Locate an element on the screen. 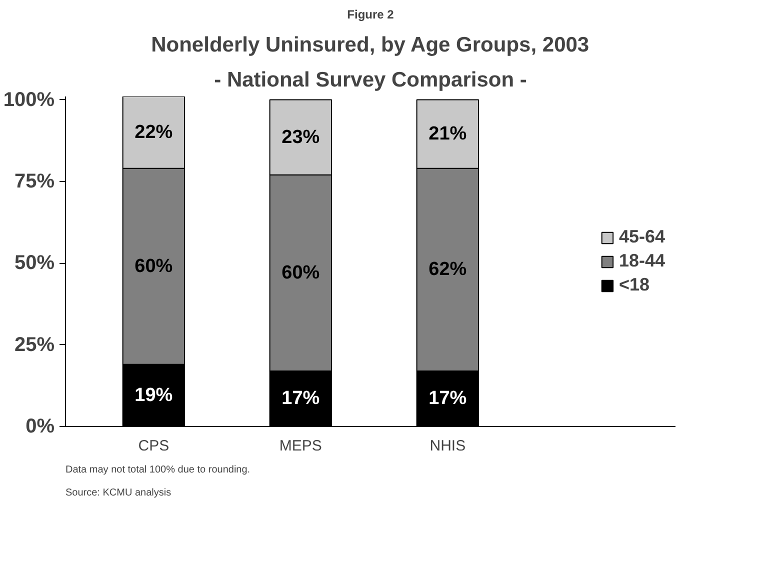 Image resolution: width=767 pixels, height=587 pixels. chart-title: Nonelderly Uninsured, by Age Groups, 2003 is located at coordinates (370, 45).